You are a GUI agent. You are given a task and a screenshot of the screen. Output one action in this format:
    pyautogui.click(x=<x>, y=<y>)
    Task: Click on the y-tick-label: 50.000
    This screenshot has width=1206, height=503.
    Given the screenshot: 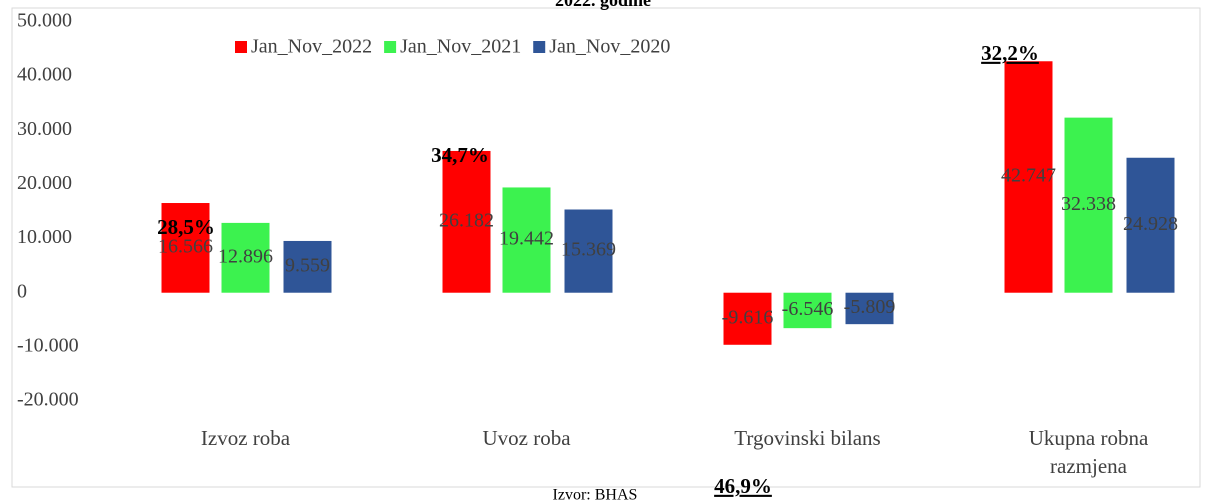 What is the action you would take?
    pyautogui.click(x=44, y=21)
    